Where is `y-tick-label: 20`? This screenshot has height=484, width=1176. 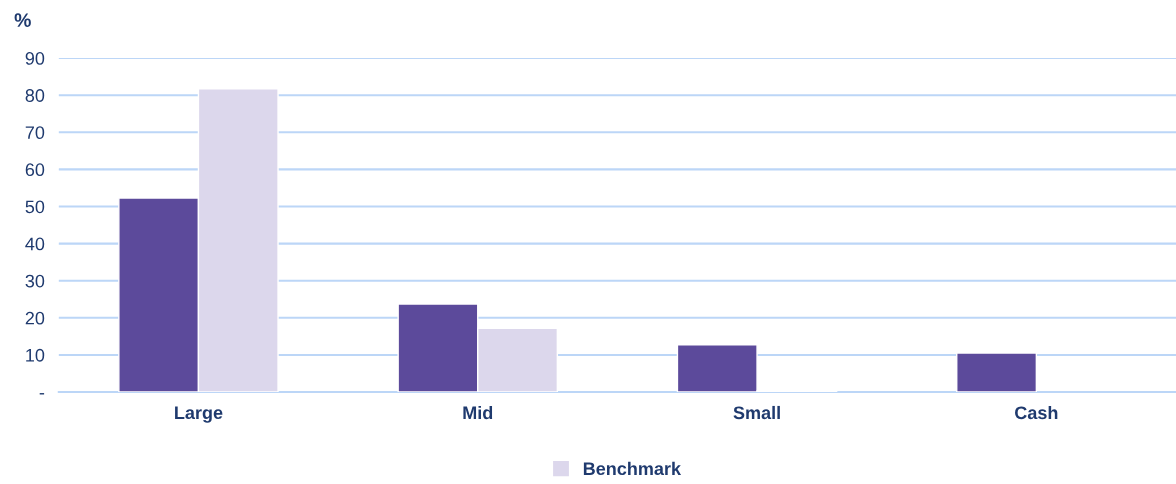
y-tick-label: 20 is located at coordinates (35, 318).